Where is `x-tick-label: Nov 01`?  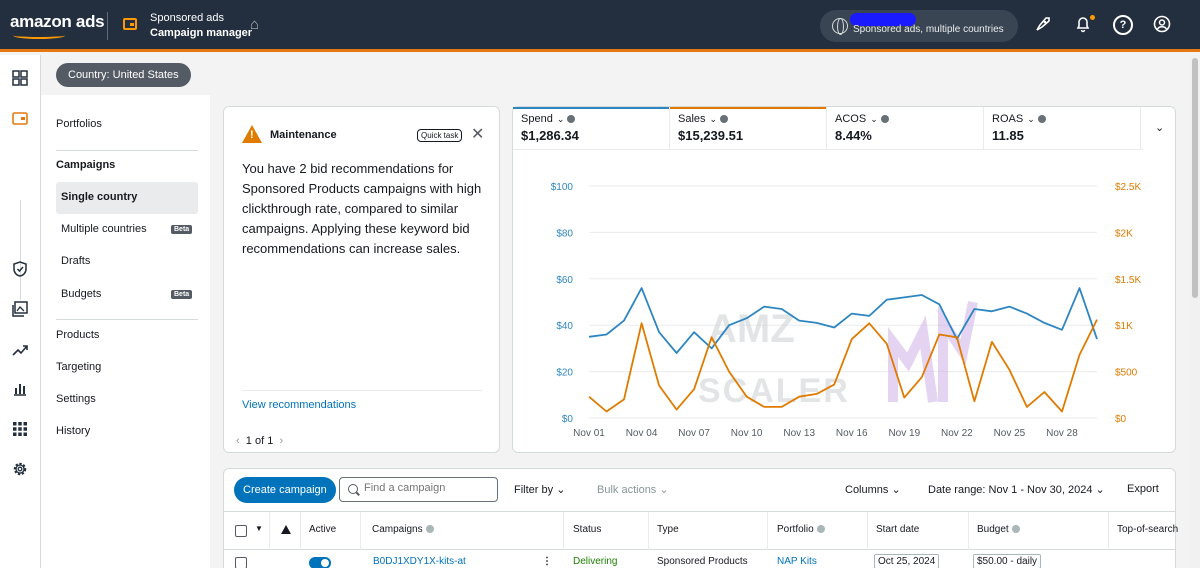 x-tick-label: Nov 01 is located at coordinates (589, 433).